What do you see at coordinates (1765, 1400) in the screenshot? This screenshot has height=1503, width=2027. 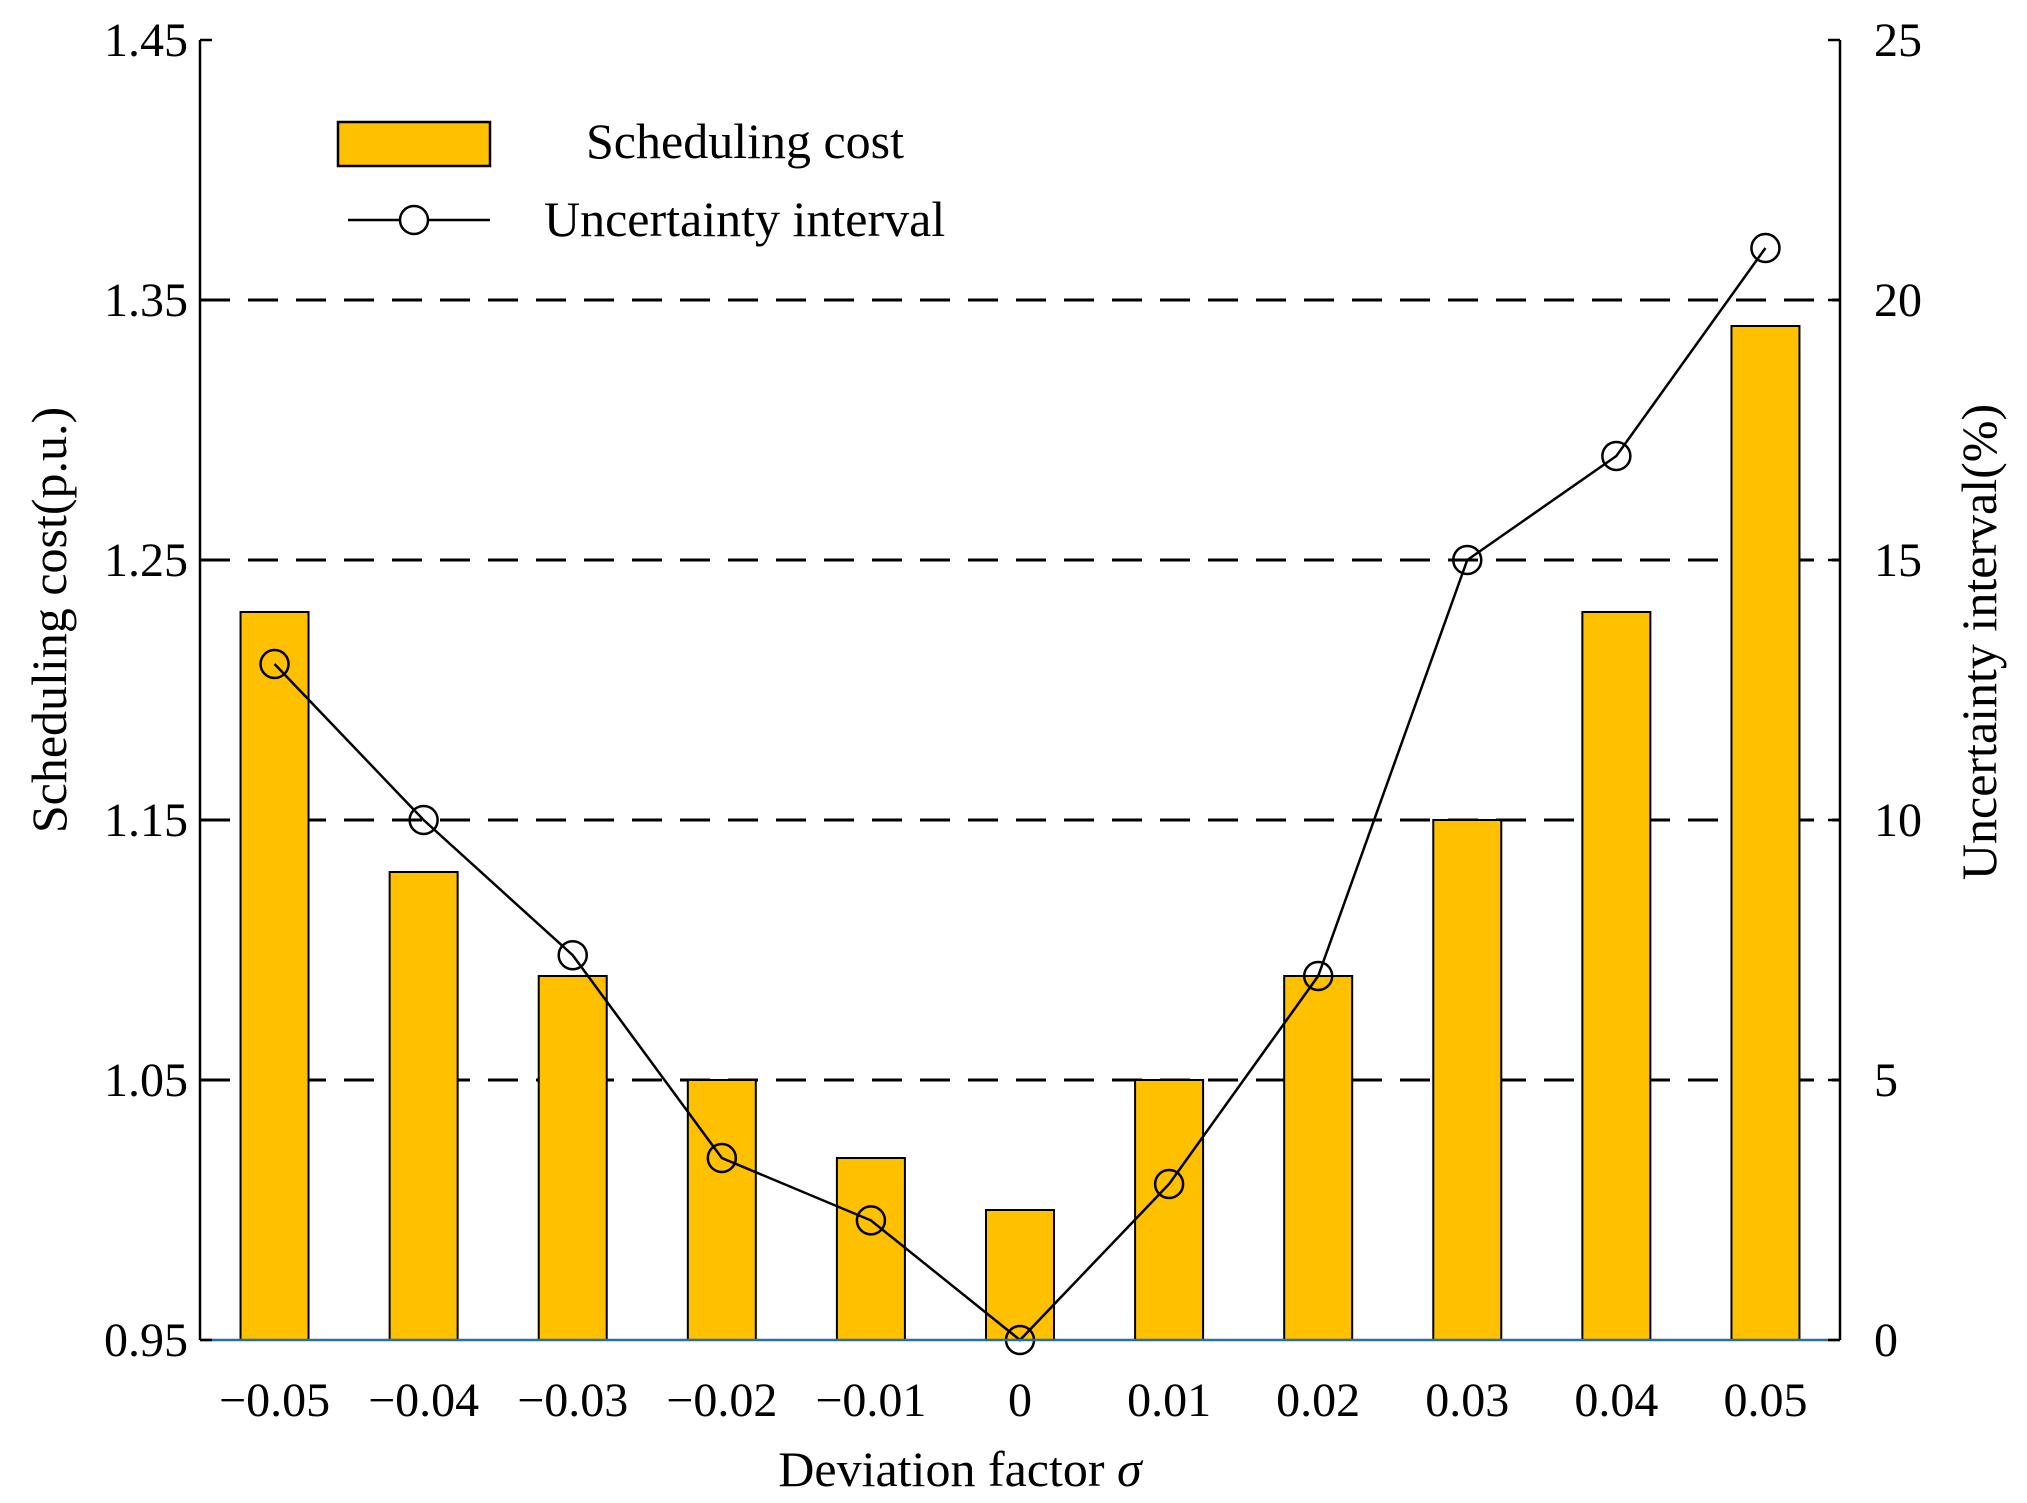 I see `x-tick-label: 0.05` at bounding box center [1765, 1400].